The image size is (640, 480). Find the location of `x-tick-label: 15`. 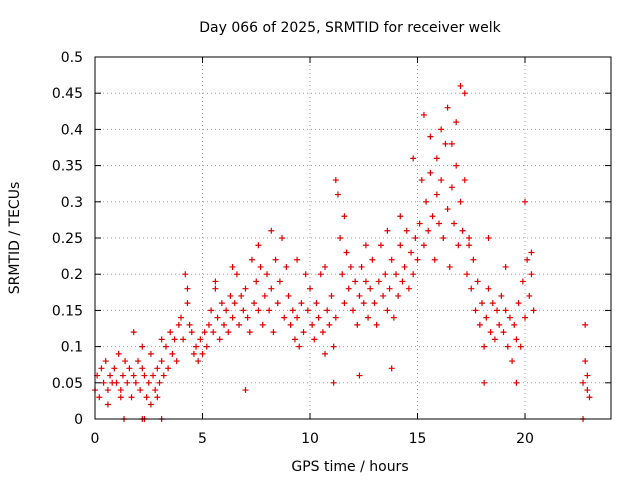

x-tick-label: 15 is located at coordinates (418, 439).